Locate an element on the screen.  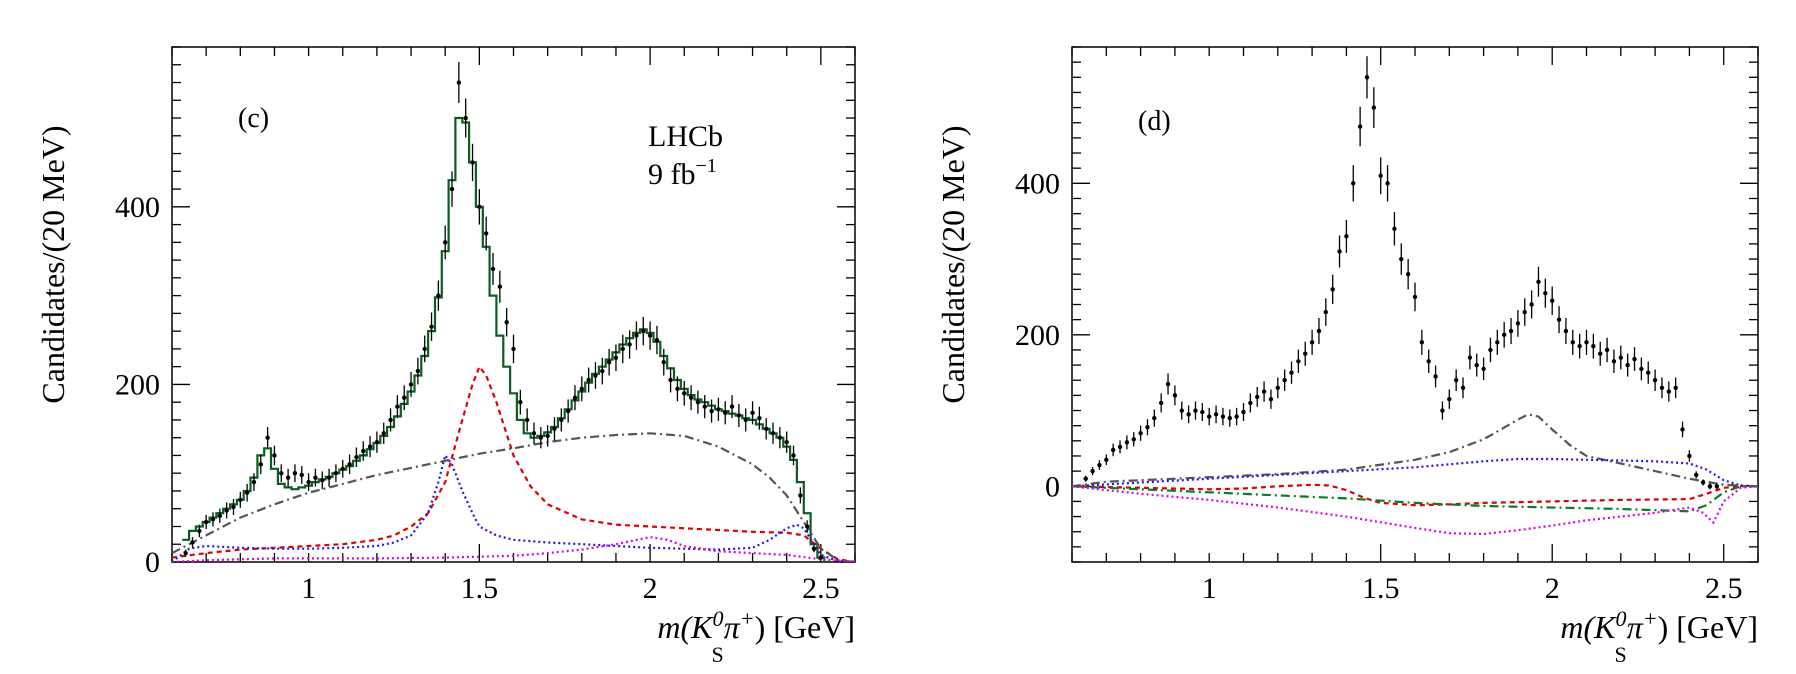
x-tick-label: 2.5 is located at coordinates (821, 588).